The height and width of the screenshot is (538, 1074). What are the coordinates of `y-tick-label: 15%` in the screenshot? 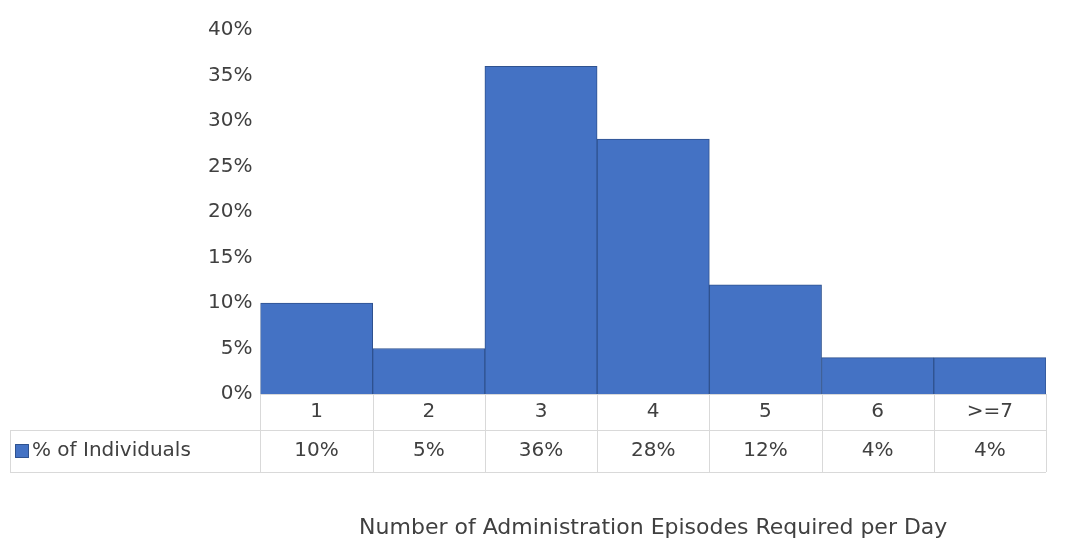 It's located at (230, 255).